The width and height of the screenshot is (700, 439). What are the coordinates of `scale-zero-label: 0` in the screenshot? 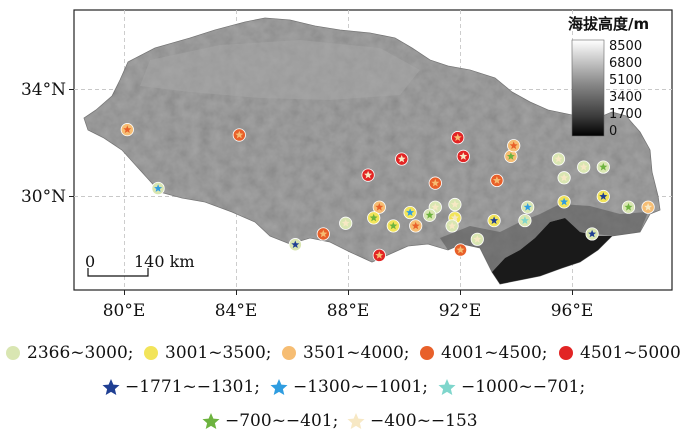 It's located at (90, 261).